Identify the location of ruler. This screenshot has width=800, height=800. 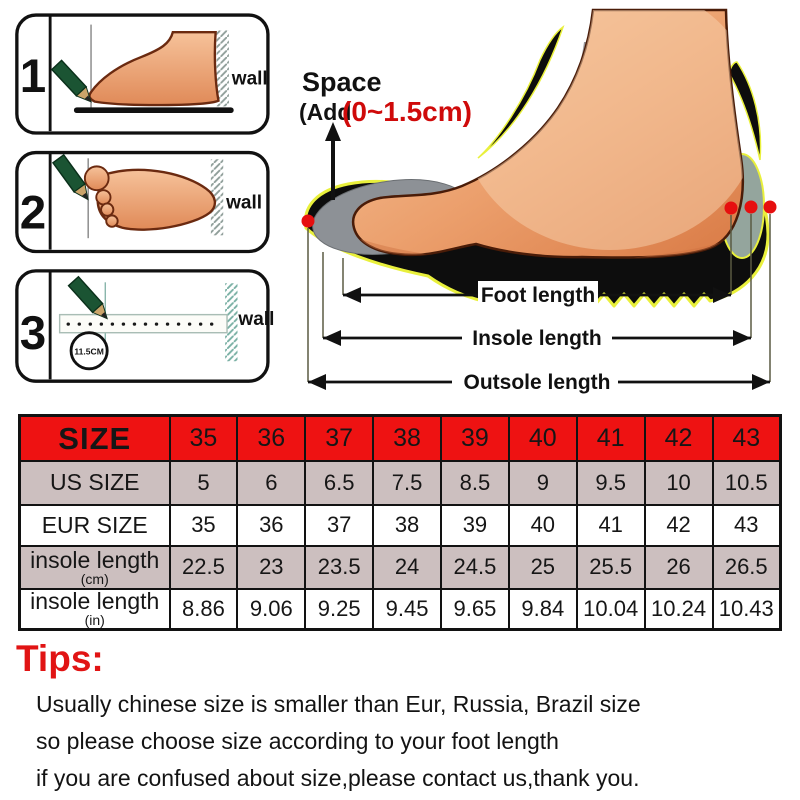
(143, 323).